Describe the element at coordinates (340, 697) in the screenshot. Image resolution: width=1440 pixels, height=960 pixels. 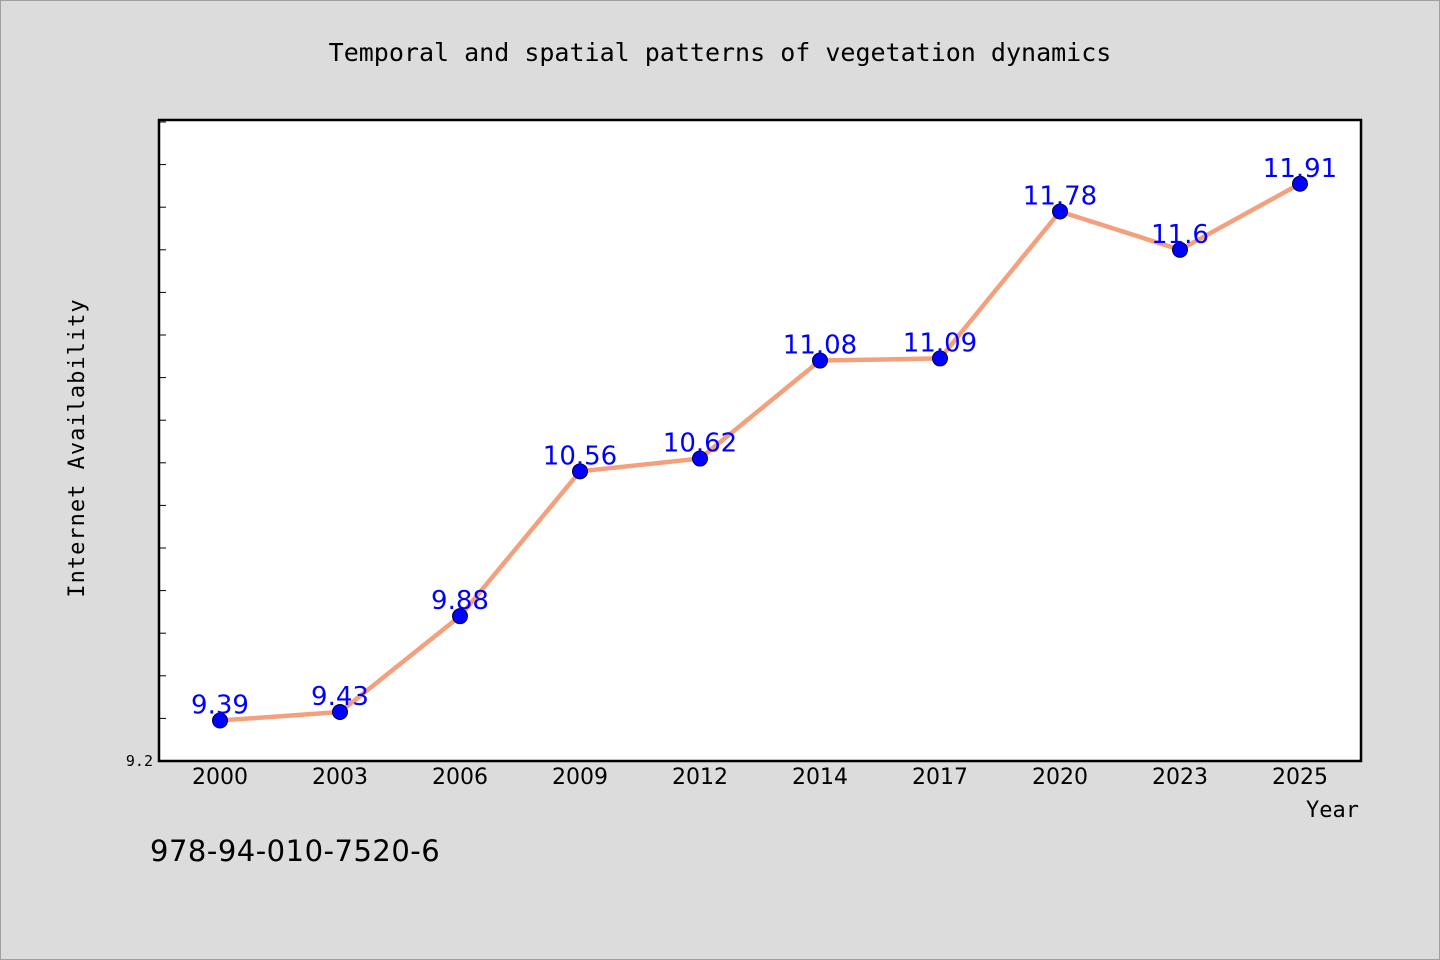
I see `data-label: 9.43` at that location.